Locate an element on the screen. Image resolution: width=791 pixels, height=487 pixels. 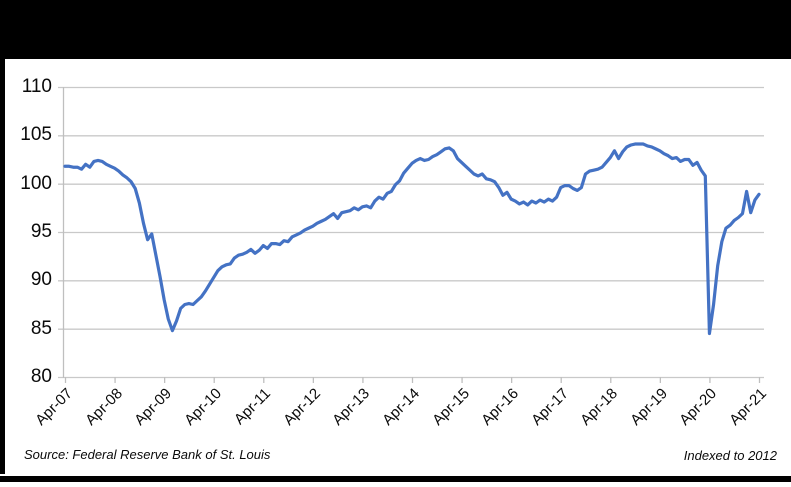
y-axis-label: 95 is located at coordinates (41, 231).